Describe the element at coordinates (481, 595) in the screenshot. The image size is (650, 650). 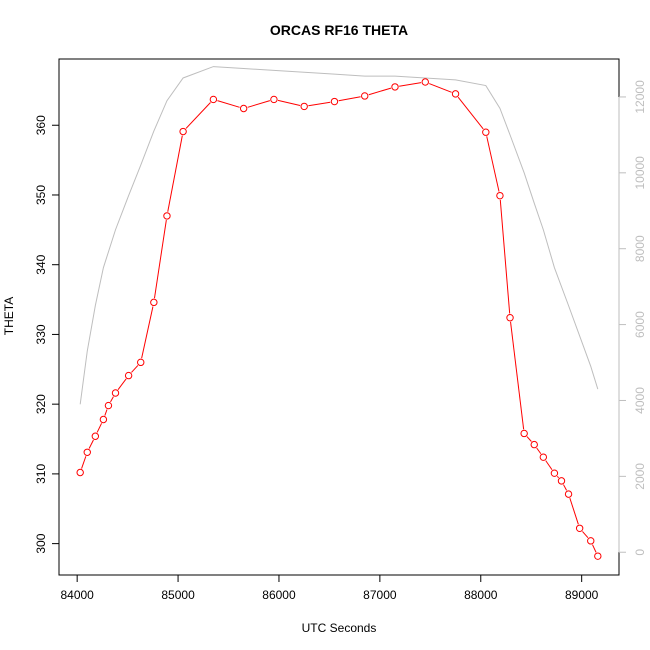
I see `x-tick-label: 88000` at that location.